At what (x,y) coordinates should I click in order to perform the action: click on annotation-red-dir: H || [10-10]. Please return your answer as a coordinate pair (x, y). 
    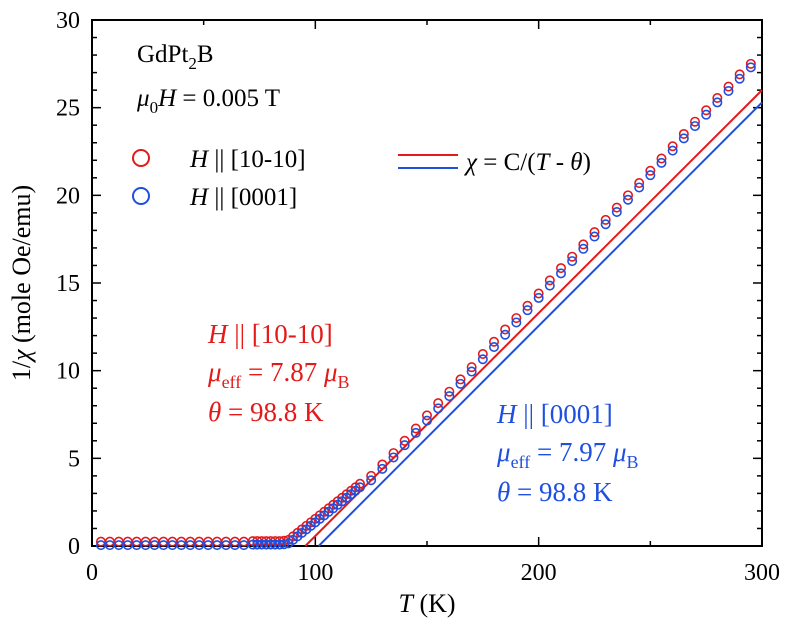
    Looking at the image, I should click on (270, 334).